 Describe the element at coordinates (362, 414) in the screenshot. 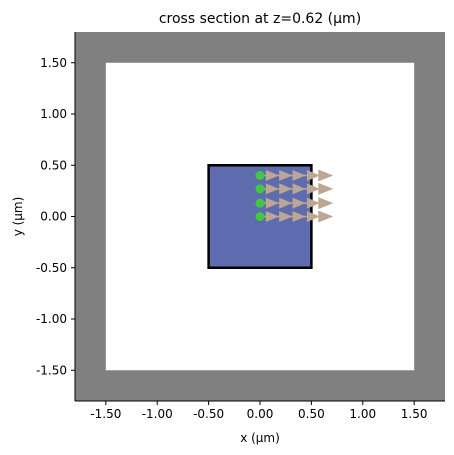

I see `x-tick-label: 1.00` at that location.